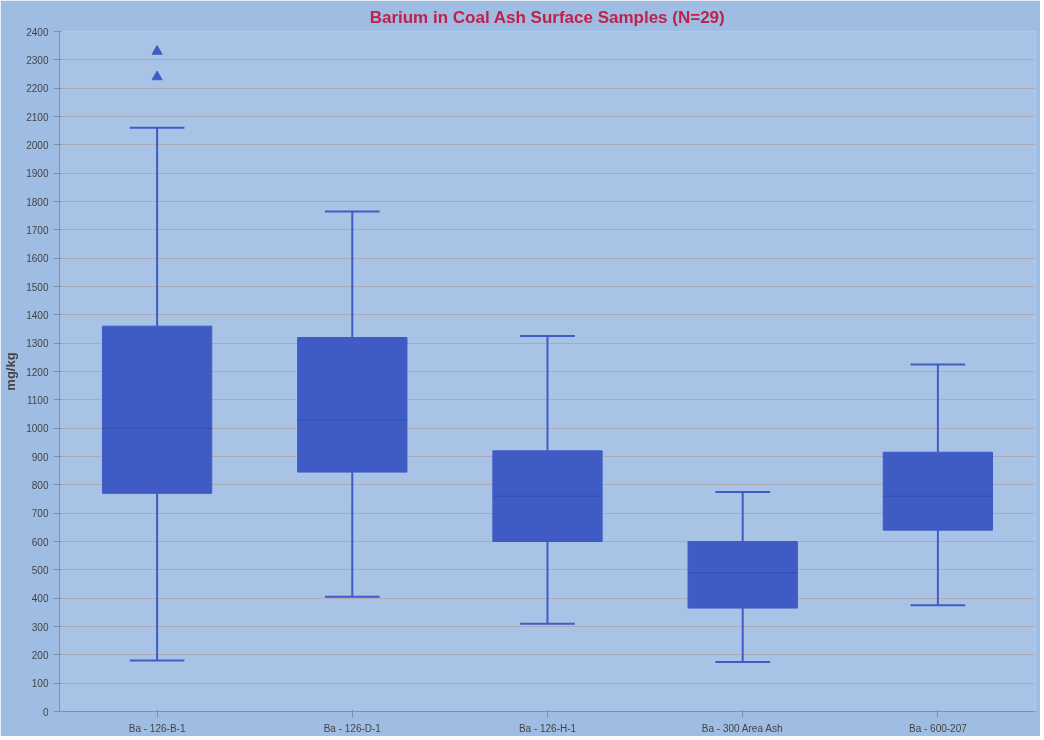 Image resolution: width=1044 pixels, height=740 pixels. Describe the element at coordinates (37, 372) in the screenshot. I see `y-tick-label: 1200` at that location.